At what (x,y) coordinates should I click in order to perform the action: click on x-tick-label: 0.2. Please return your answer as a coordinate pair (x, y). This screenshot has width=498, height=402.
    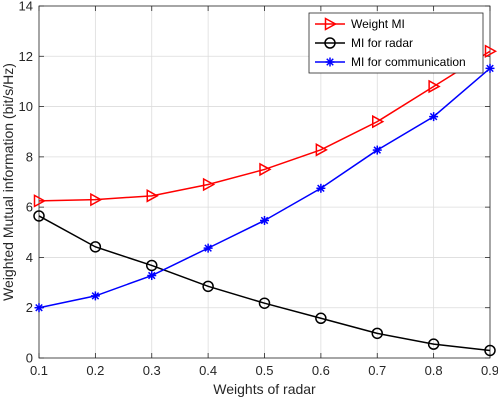
    Looking at the image, I should click on (95, 370).